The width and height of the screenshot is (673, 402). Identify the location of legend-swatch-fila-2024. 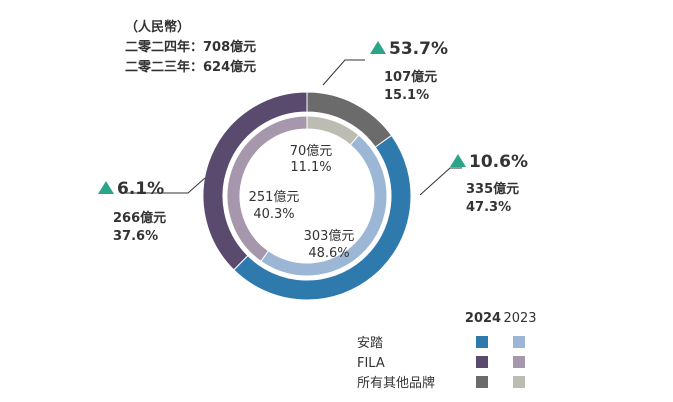
(482, 362).